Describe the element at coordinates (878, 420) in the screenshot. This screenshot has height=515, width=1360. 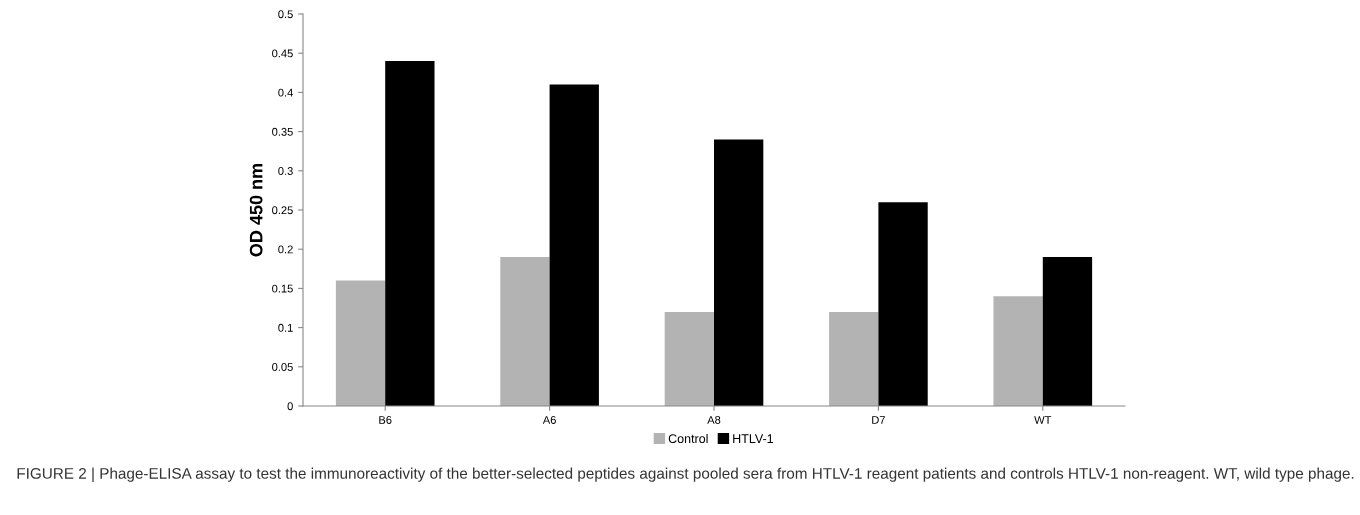
I see `x-tick-label: D7` at that location.